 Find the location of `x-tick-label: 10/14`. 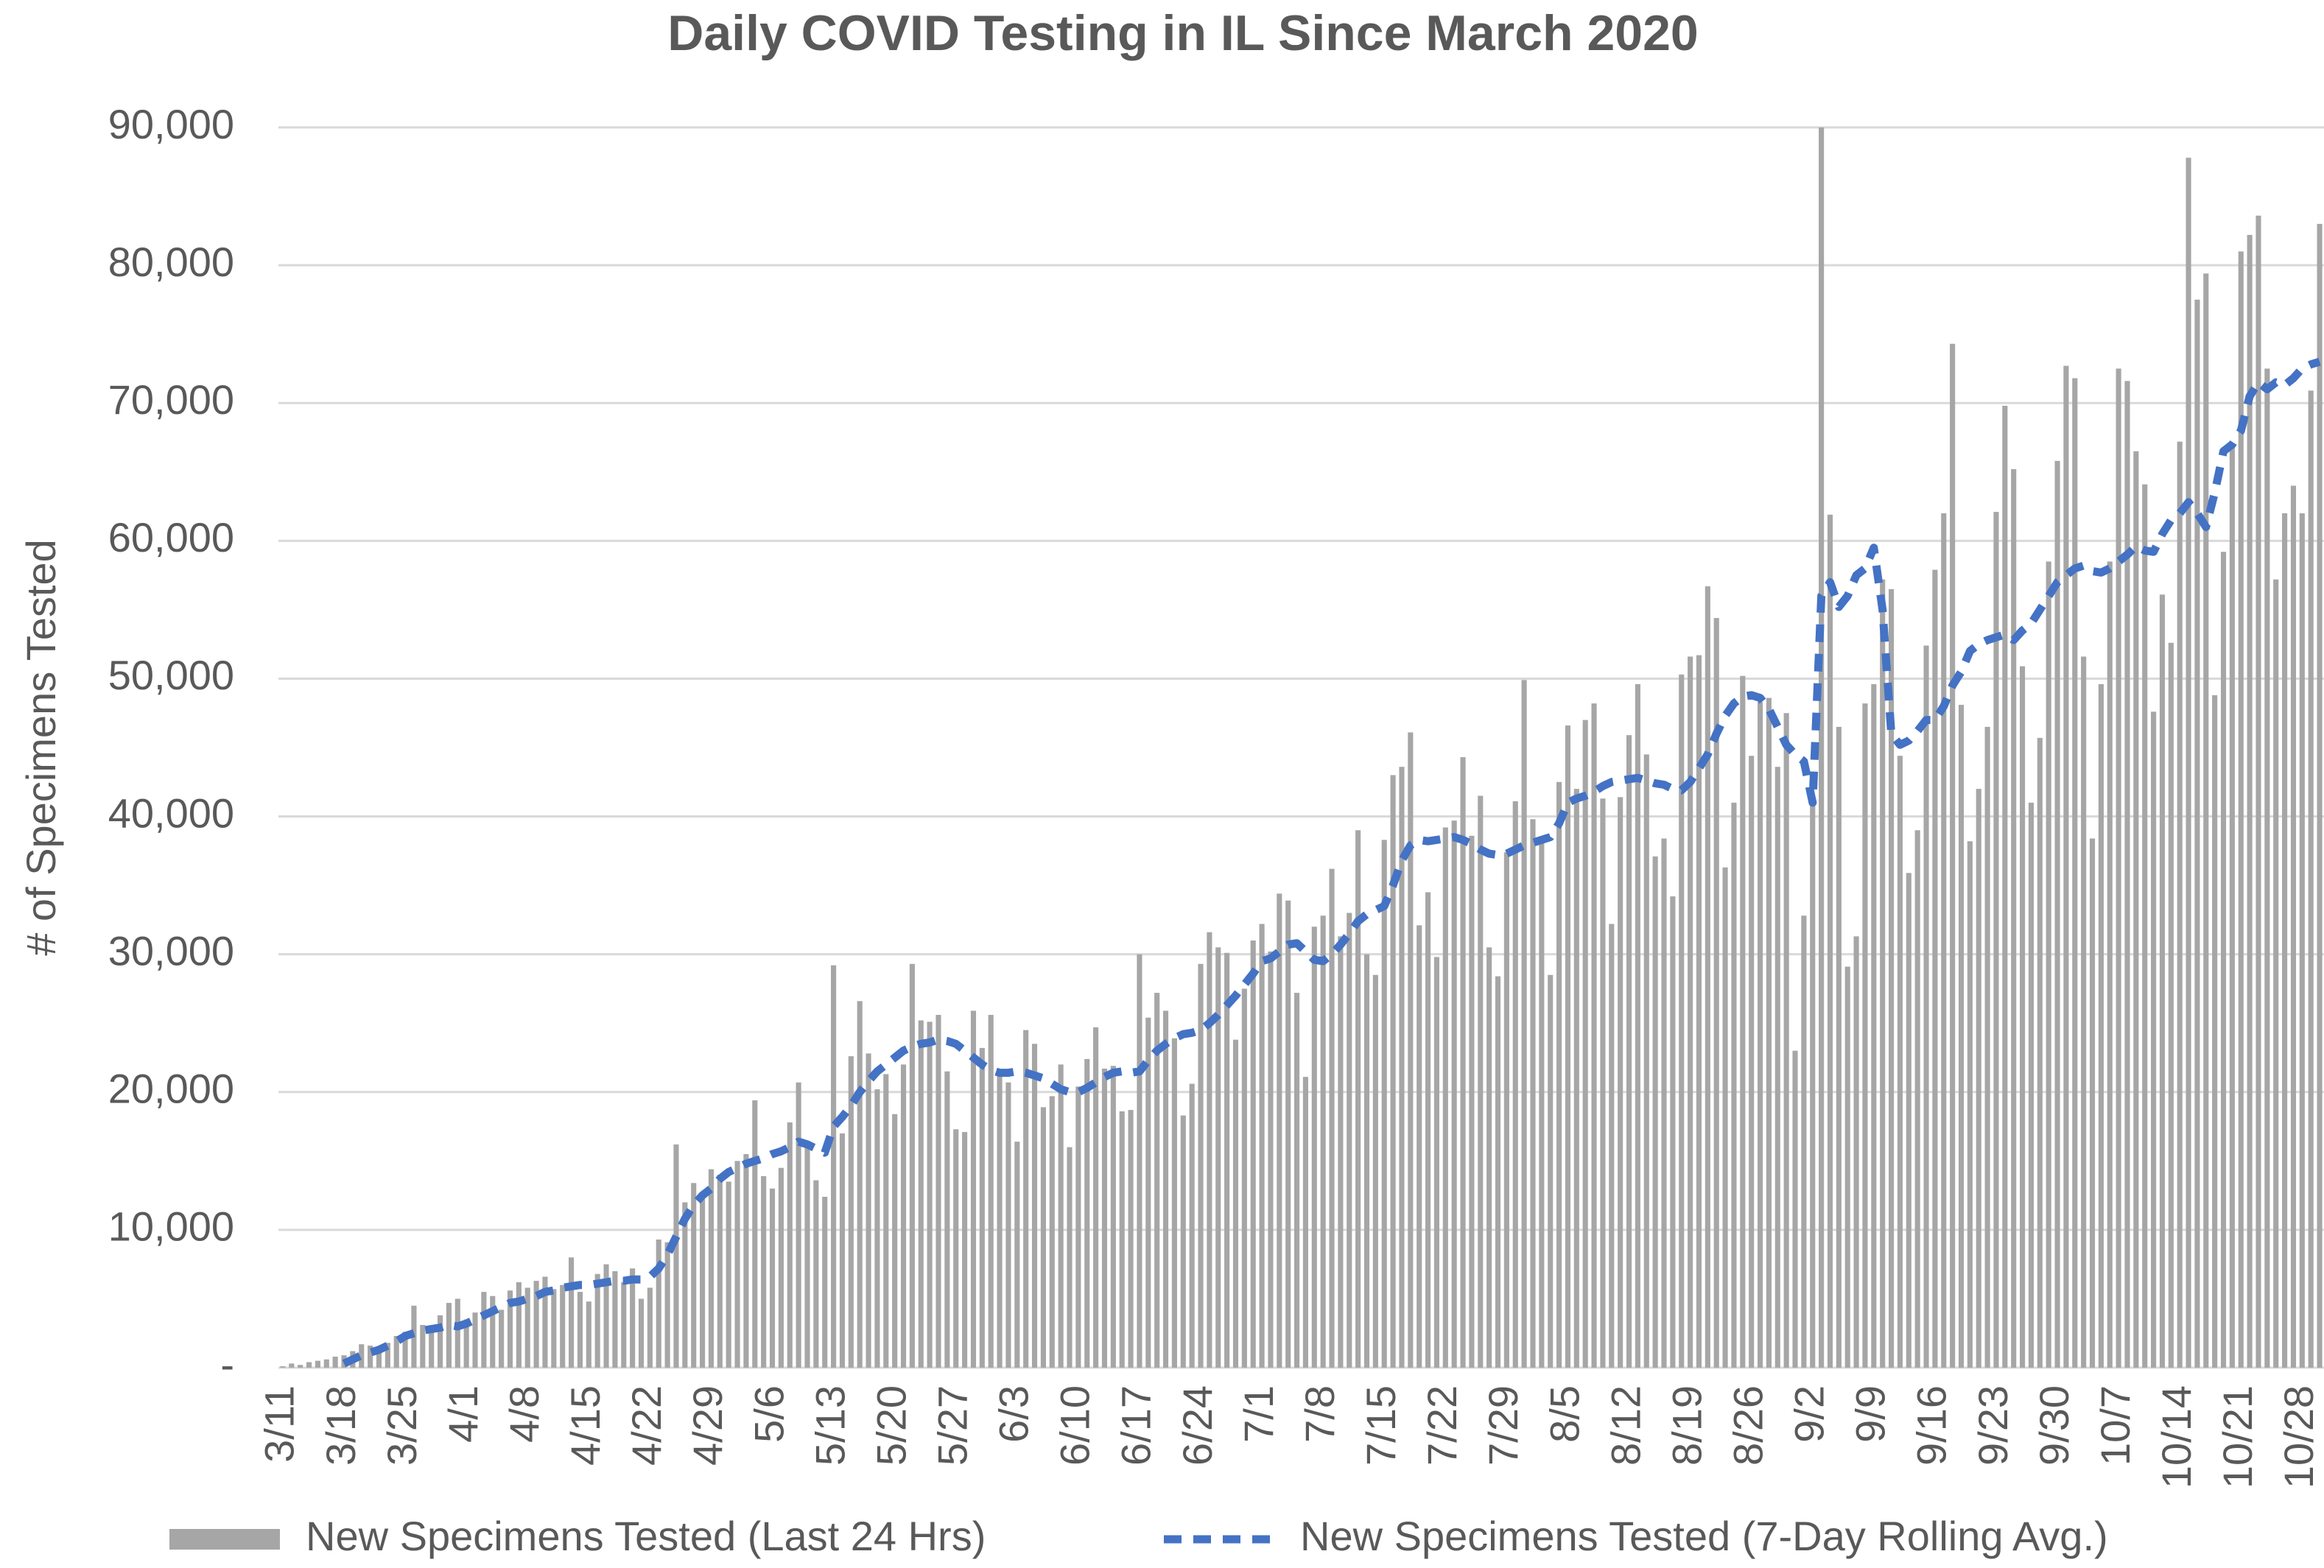

x-tick-label: 10/14 is located at coordinates (2176, 1436).